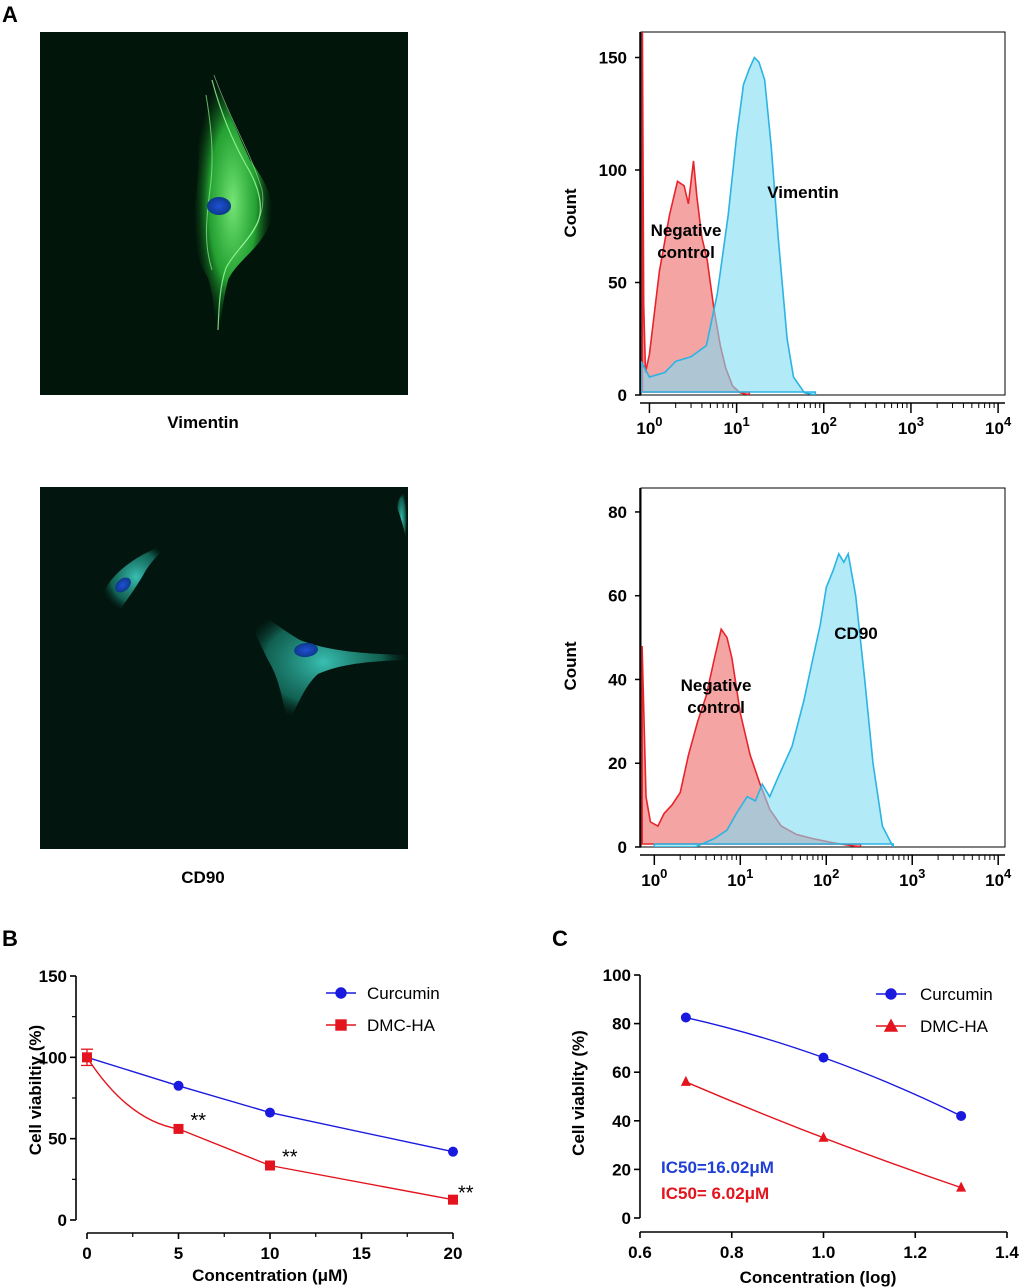  What do you see at coordinates (202, 877) in the screenshot?
I see `caption-cd90: CD90` at bounding box center [202, 877].